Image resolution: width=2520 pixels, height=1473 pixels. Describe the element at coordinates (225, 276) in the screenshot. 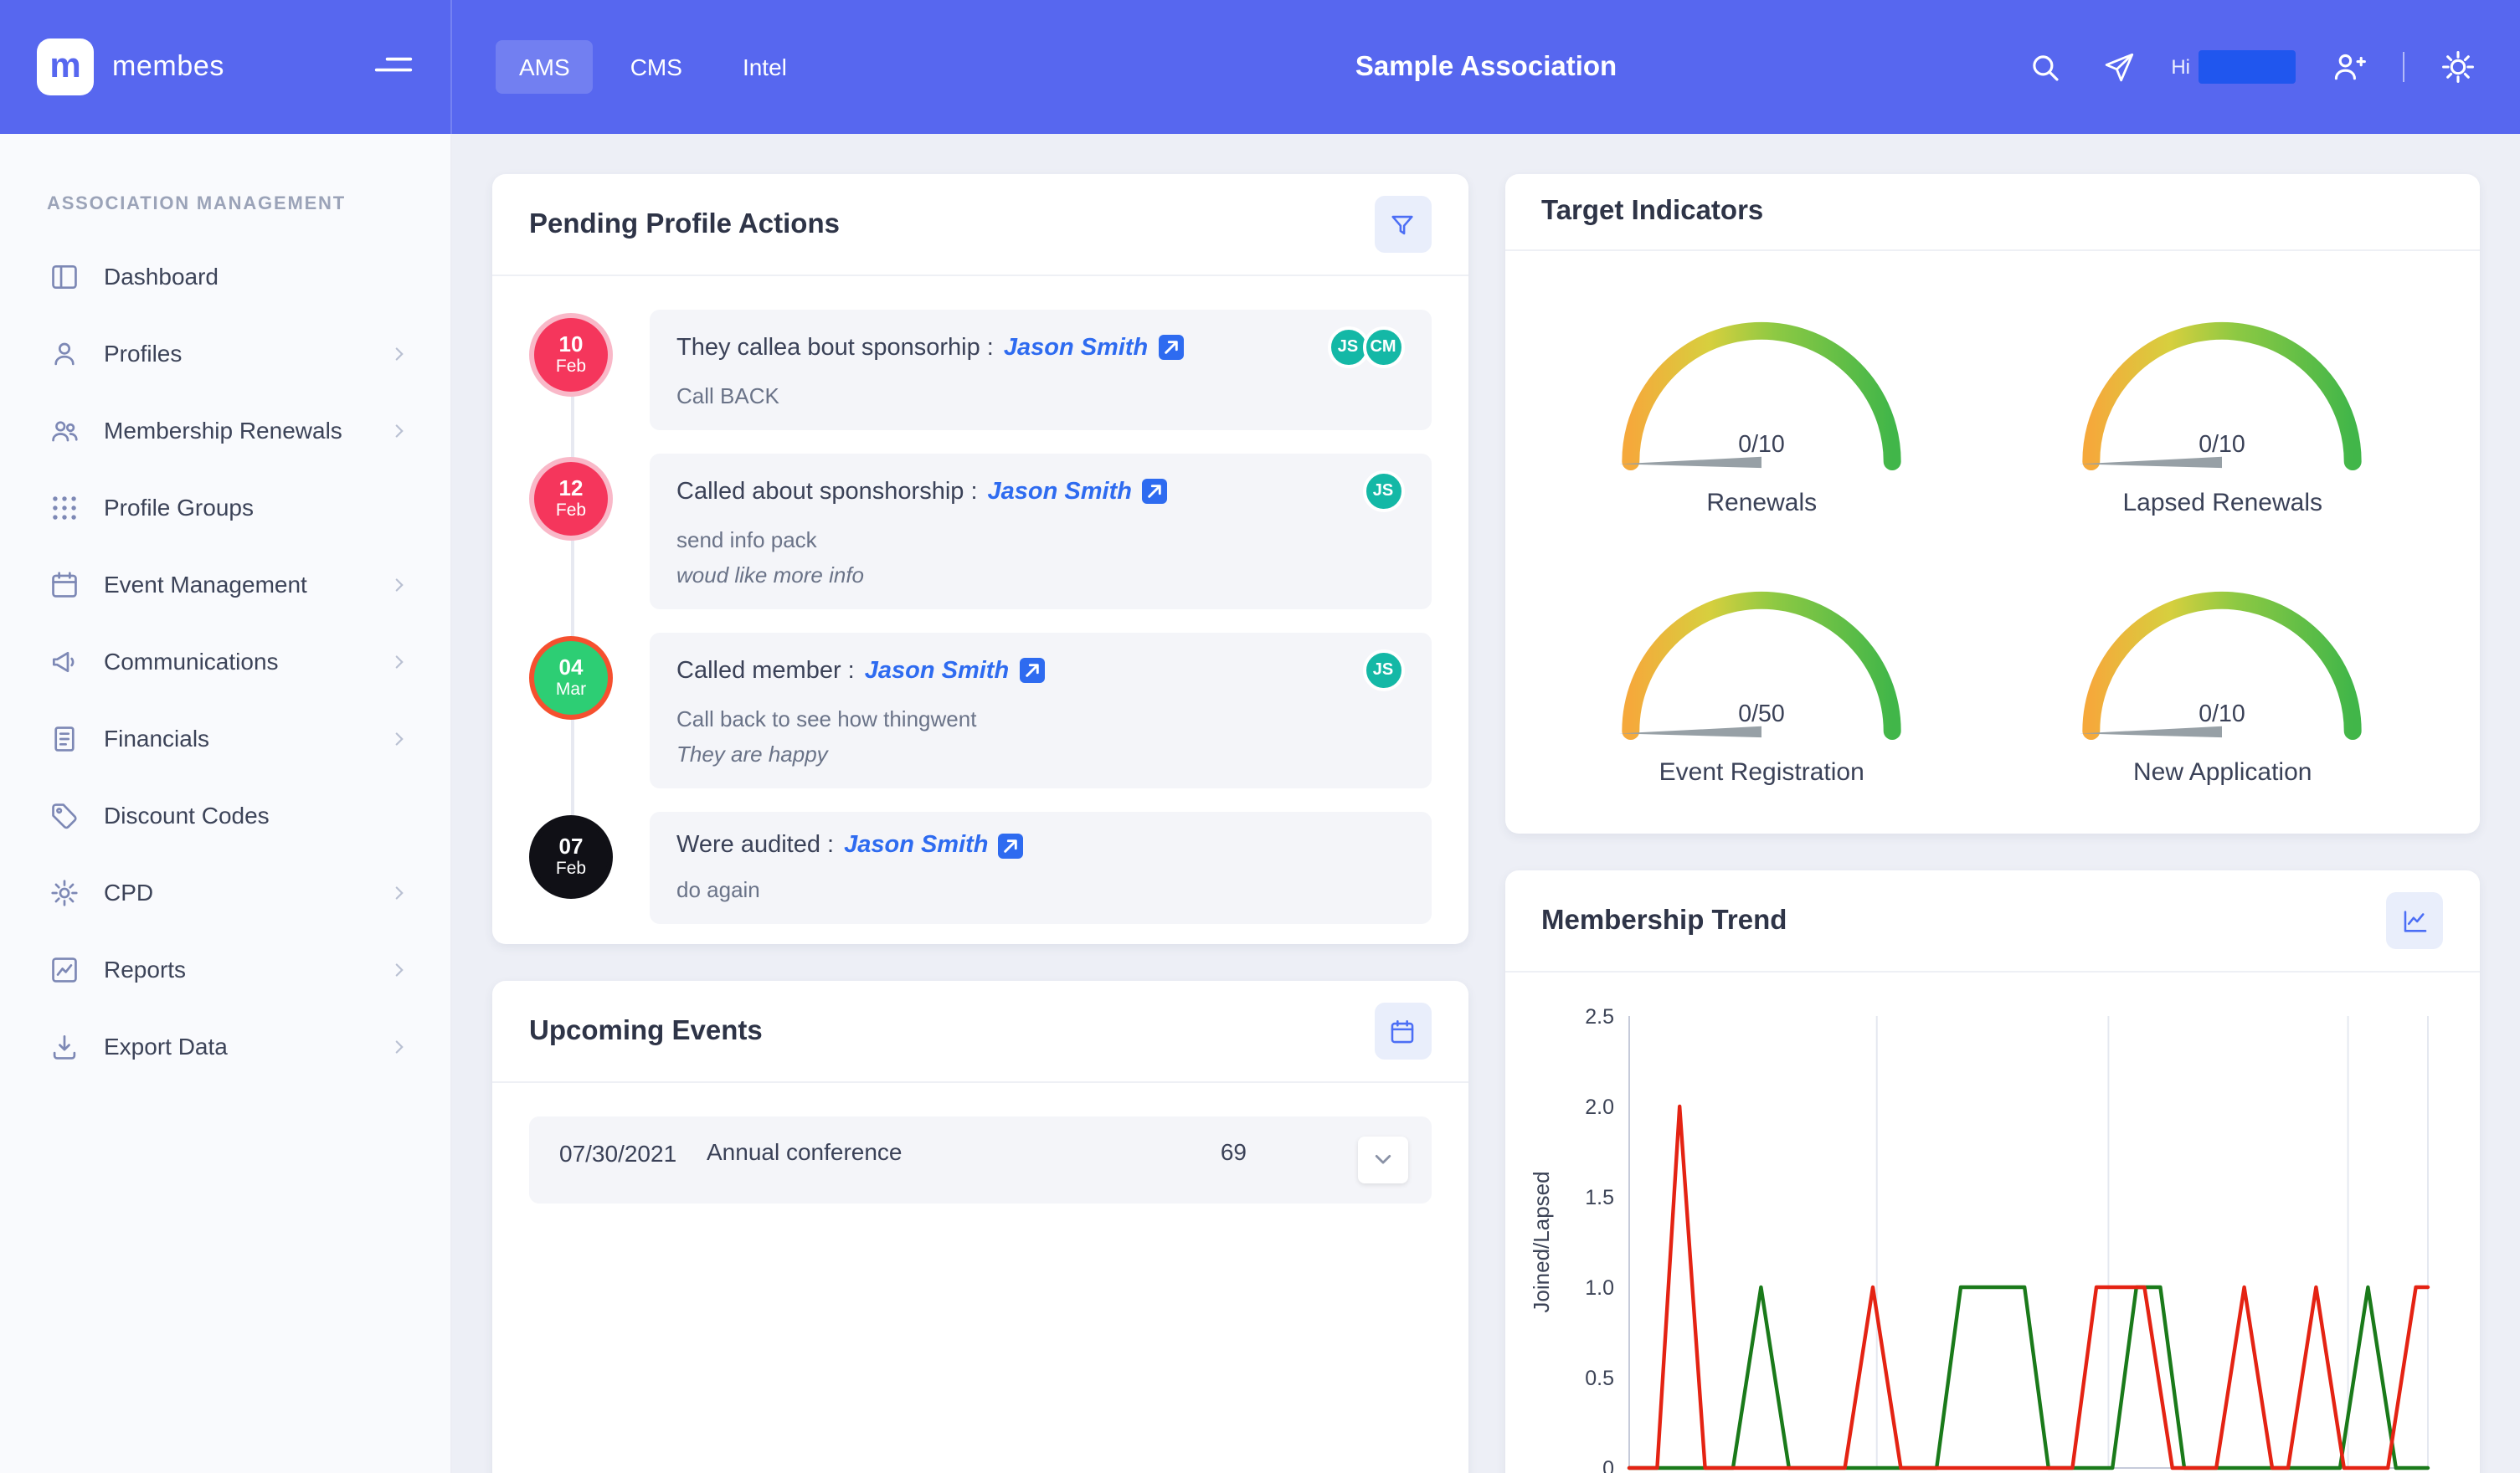

I see `sidebar-item-dashboard: Dashboard` at that location.